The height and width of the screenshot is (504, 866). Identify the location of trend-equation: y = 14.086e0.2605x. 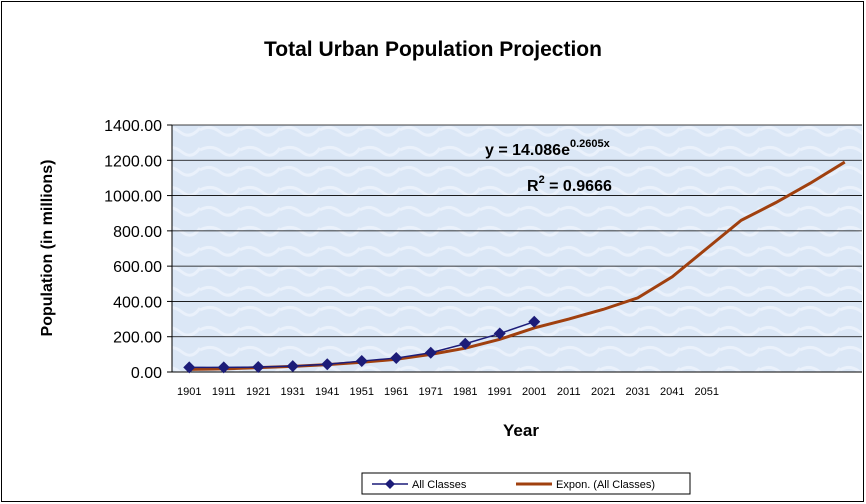
(548, 148).